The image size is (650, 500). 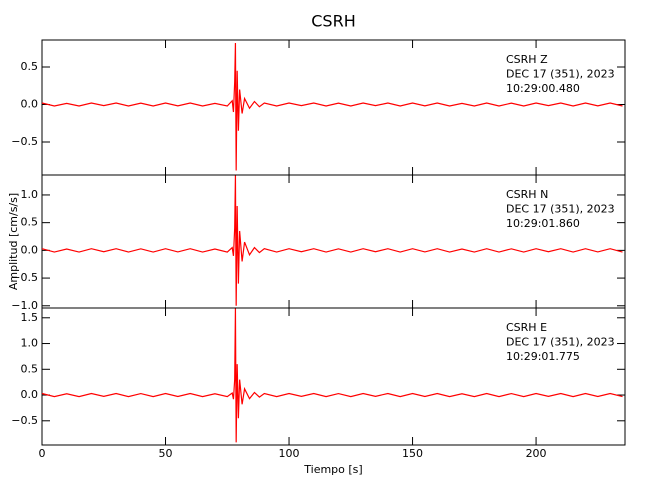 What do you see at coordinates (543, 223) in the screenshot?
I see `annotation: 10:29:01.860` at bounding box center [543, 223].